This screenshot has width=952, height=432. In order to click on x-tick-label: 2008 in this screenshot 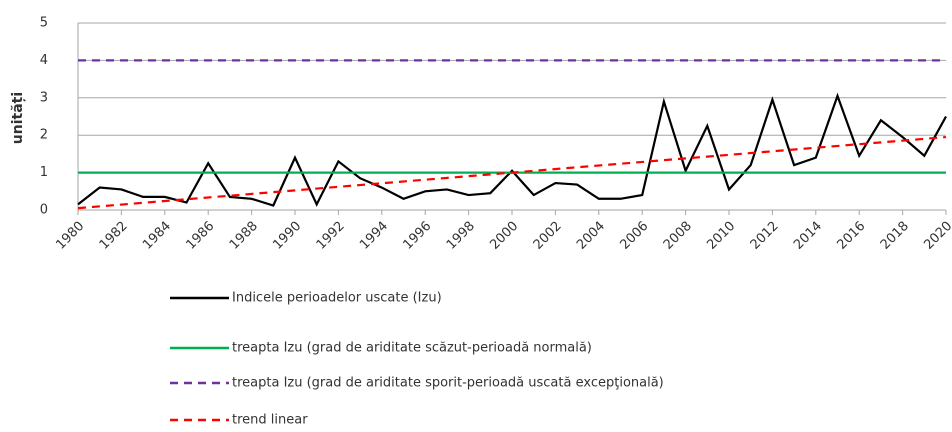, I will do `click(678, 236)`.